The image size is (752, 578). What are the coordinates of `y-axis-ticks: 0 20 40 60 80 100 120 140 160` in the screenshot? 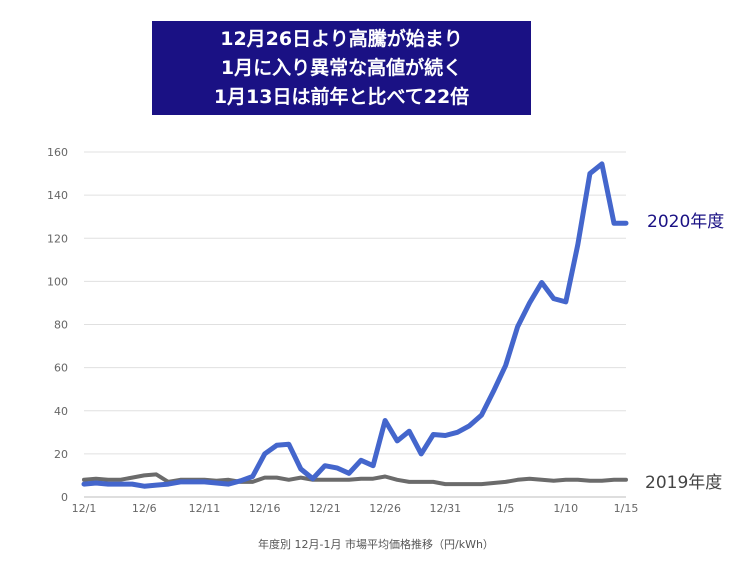 It's located at (57, 325).